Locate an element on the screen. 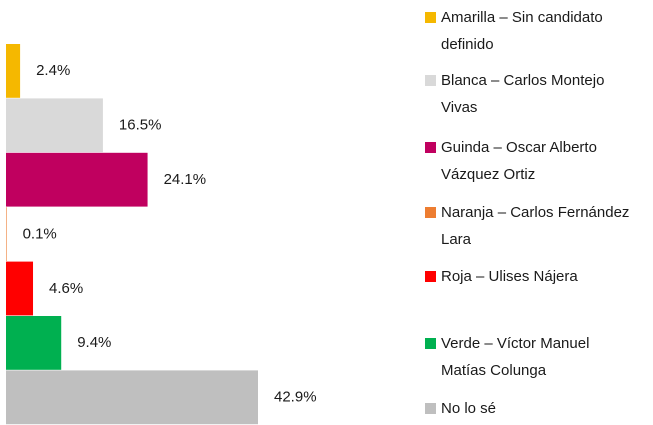 This screenshot has height=425, width=653. data-label: 9.4% is located at coordinates (94, 342).